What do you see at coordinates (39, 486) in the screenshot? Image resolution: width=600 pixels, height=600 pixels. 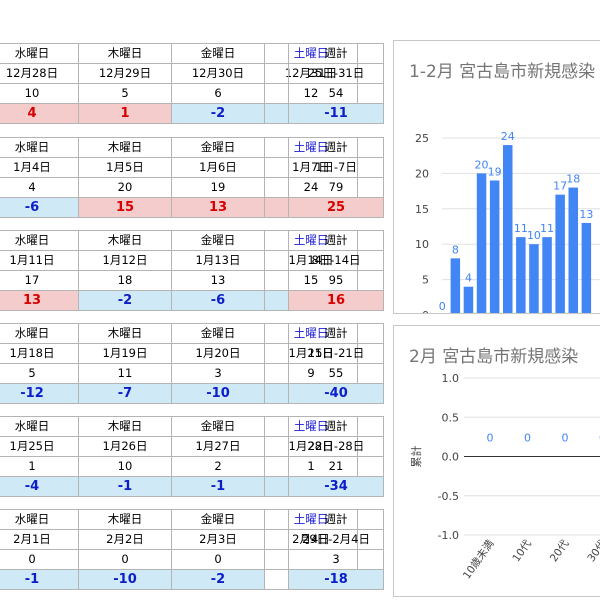 I see `diff-value-cell: -4` at bounding box center [39, 486].